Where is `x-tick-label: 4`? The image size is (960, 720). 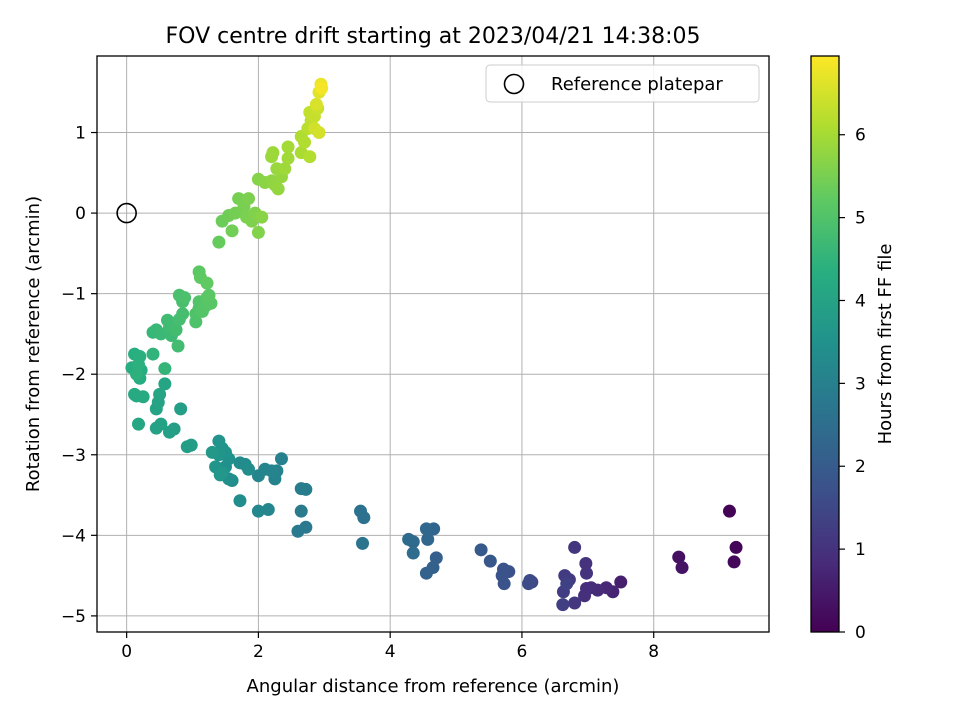
x-tick-label: 4 is located at coordinates (390, 652).